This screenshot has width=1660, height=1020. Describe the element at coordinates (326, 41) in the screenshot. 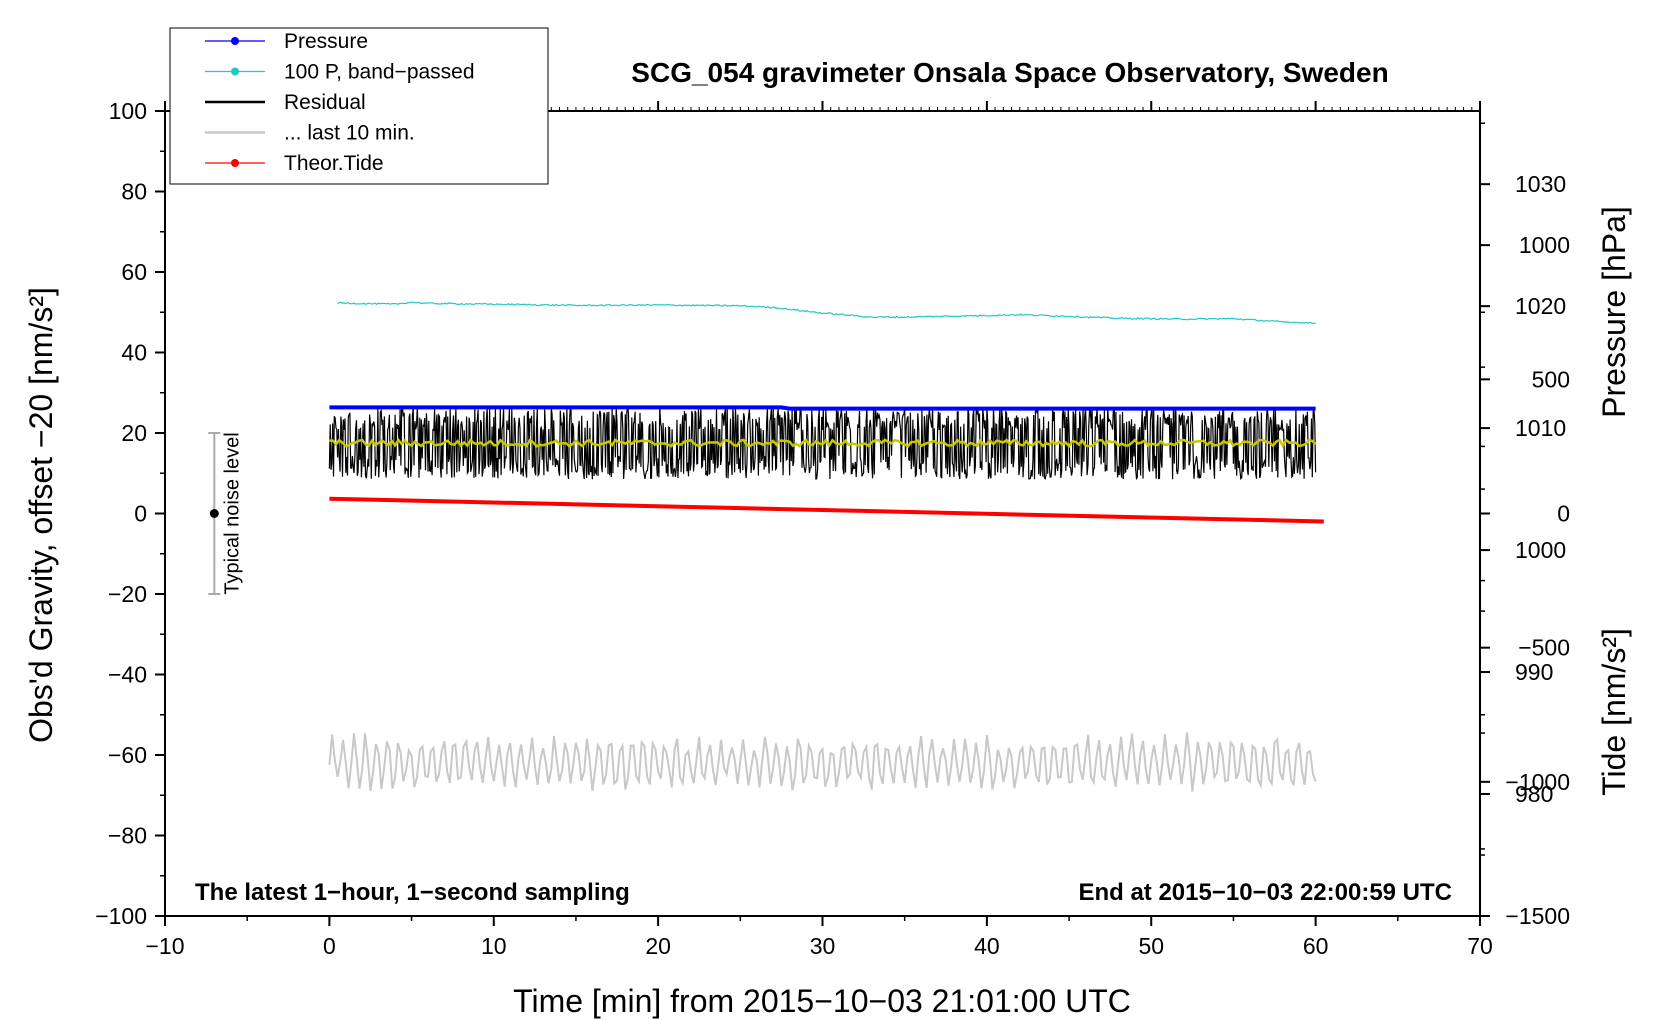

I see `legend-label: Pressure` at that location.